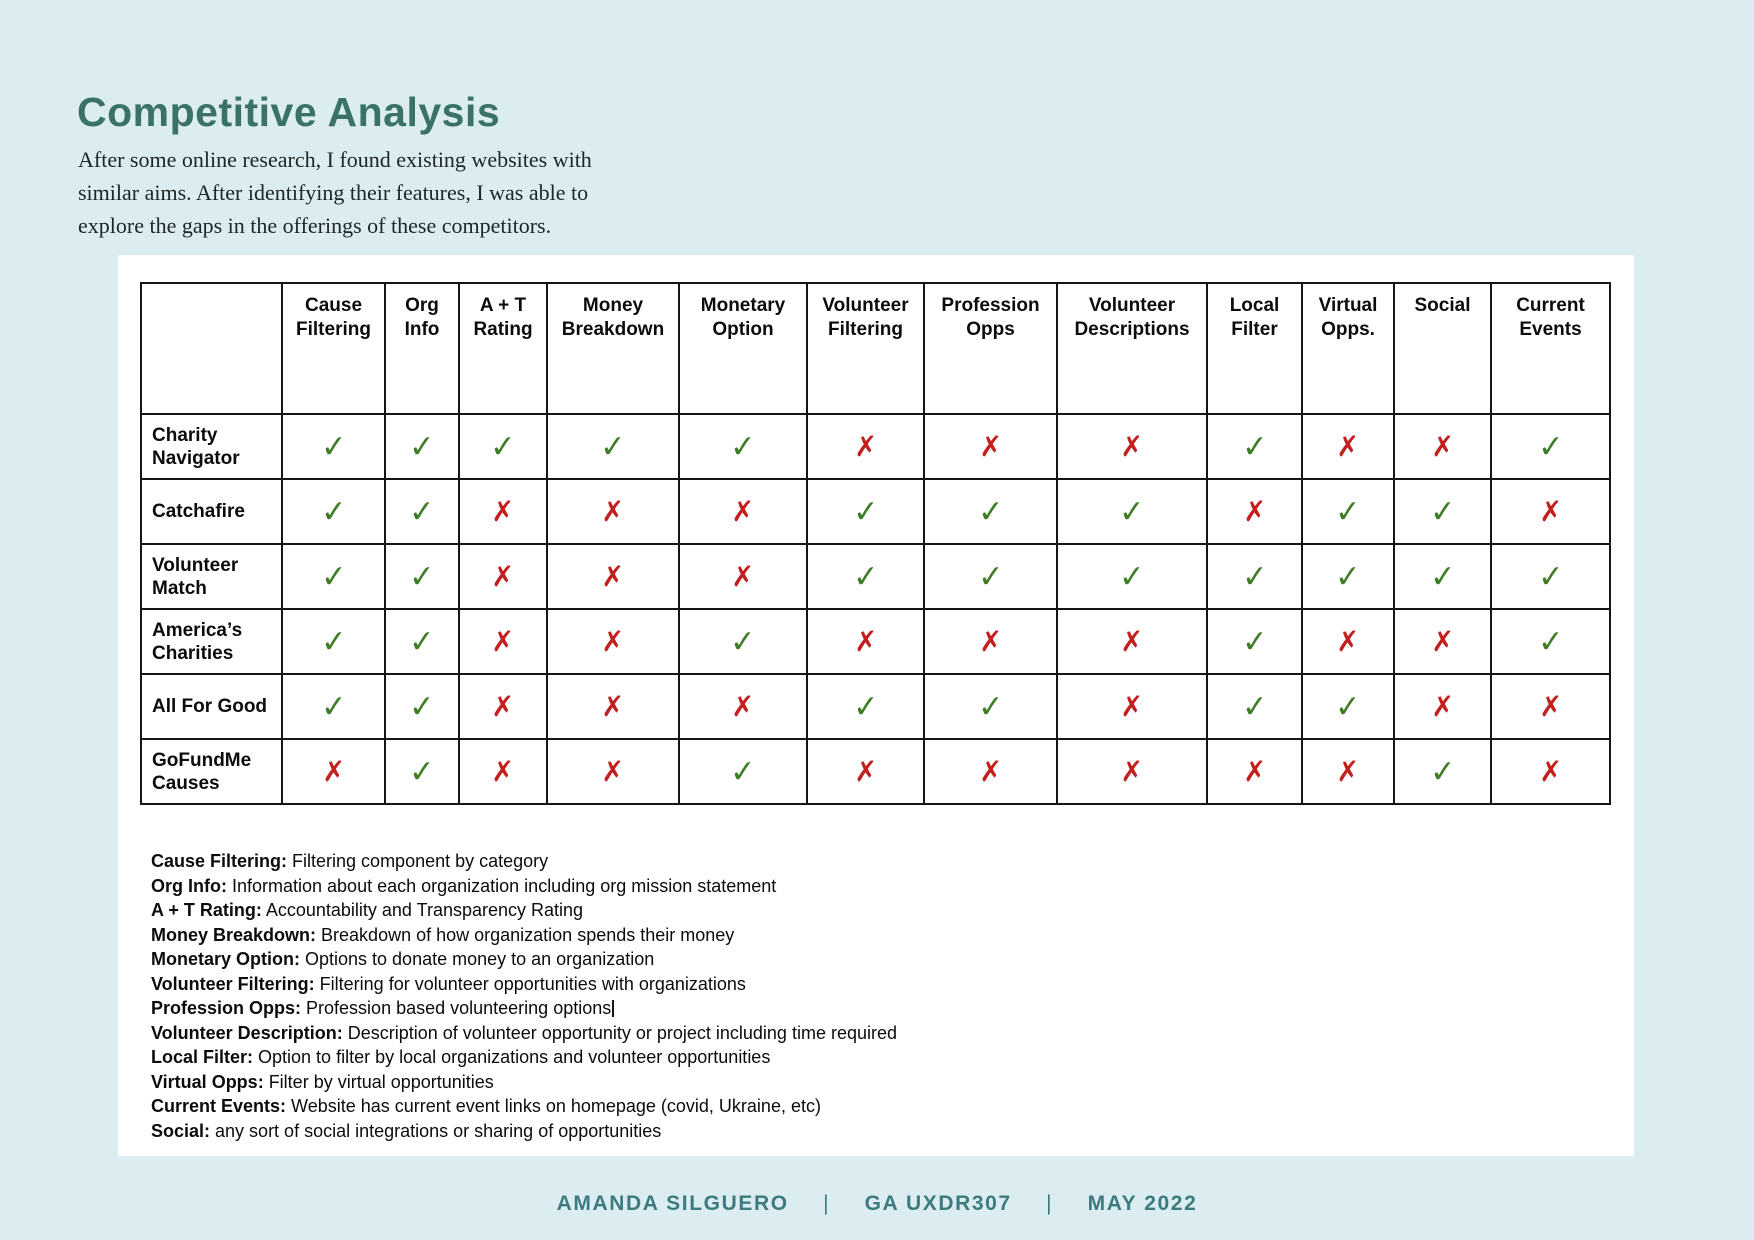  What do you see at coordinates (422, 348) in the screenshot?
I see `column-header: Org Info` at bounding box center [422, 348].